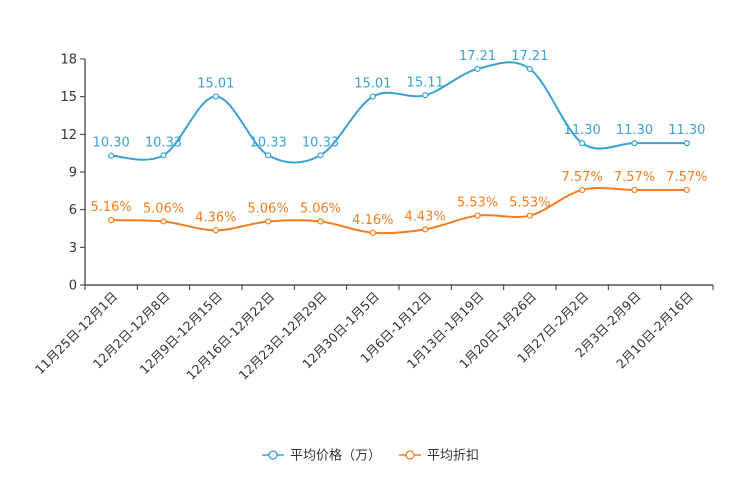 The width and height of the screenshot is (744, 496). I want to click on legend-item-2: 平均折扣, so click(439, 456).